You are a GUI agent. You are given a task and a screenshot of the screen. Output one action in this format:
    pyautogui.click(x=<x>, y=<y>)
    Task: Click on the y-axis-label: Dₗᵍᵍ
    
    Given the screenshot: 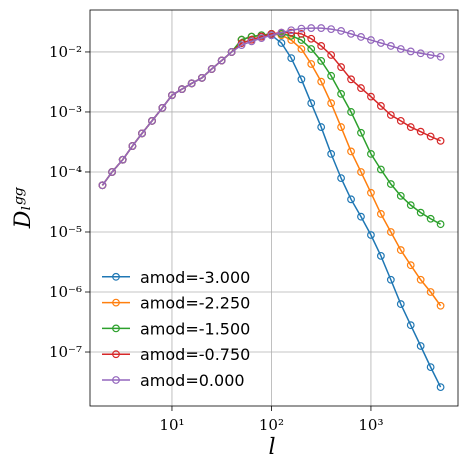 What is the action you would take?
    pyautogui.click(x=23, y=208)
    